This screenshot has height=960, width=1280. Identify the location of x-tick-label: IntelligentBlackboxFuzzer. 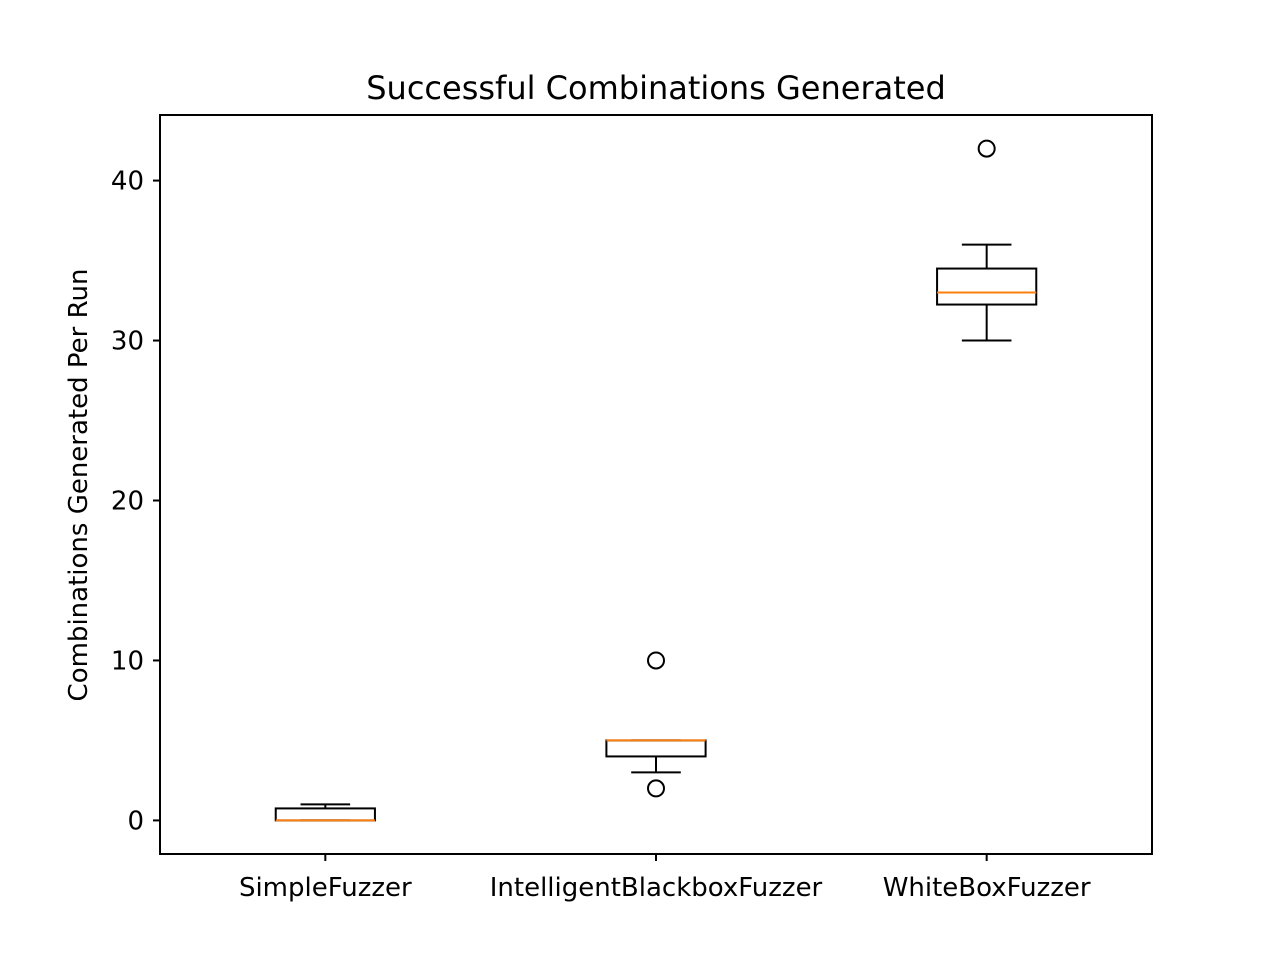
(656, 888).